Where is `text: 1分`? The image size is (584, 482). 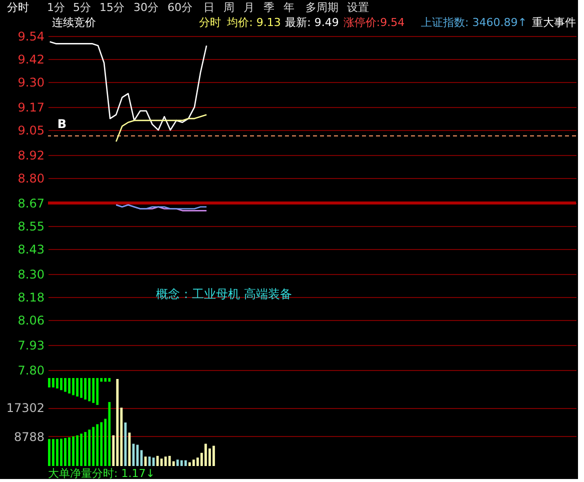
text: 1分 is located at coordinates (56, 7).